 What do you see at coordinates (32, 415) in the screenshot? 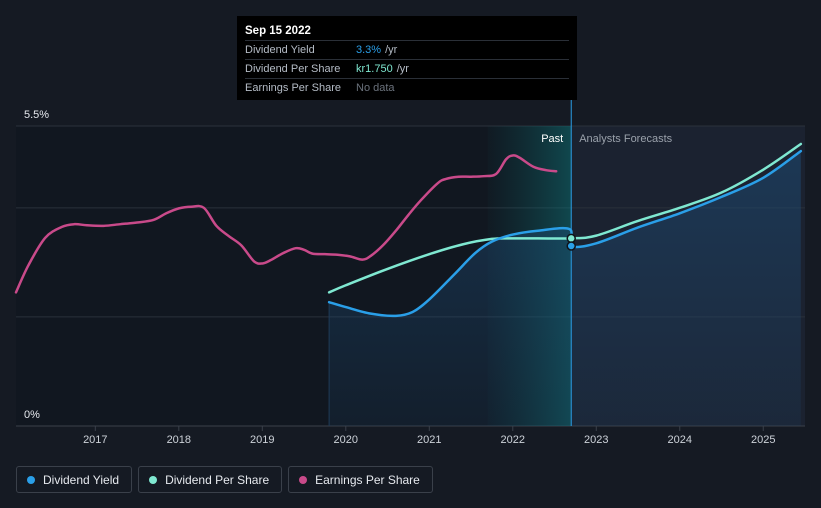
I see `y-axis-bottom-label: 0%` at bounding box center [32, 415].